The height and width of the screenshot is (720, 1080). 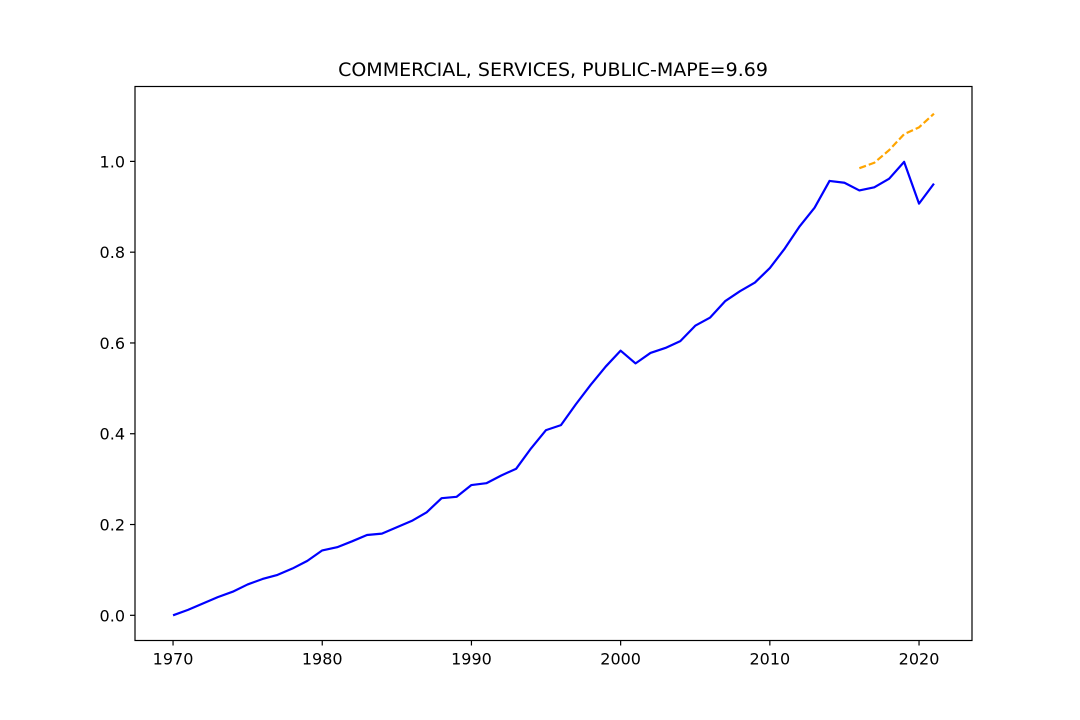 What do you see at coordinates (112, 525) in the screenshot?
I see `y-tick-label: 0.2` at bounding box center [112, 525].